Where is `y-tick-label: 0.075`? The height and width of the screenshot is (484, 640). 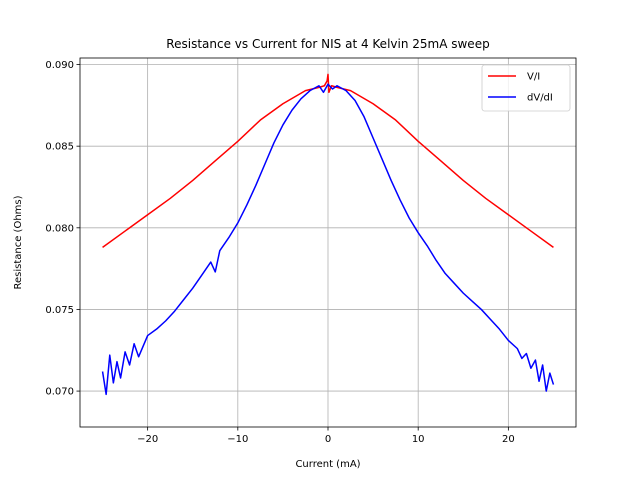
y-tick-label: 0.075 is located at coordinates (59, 310).